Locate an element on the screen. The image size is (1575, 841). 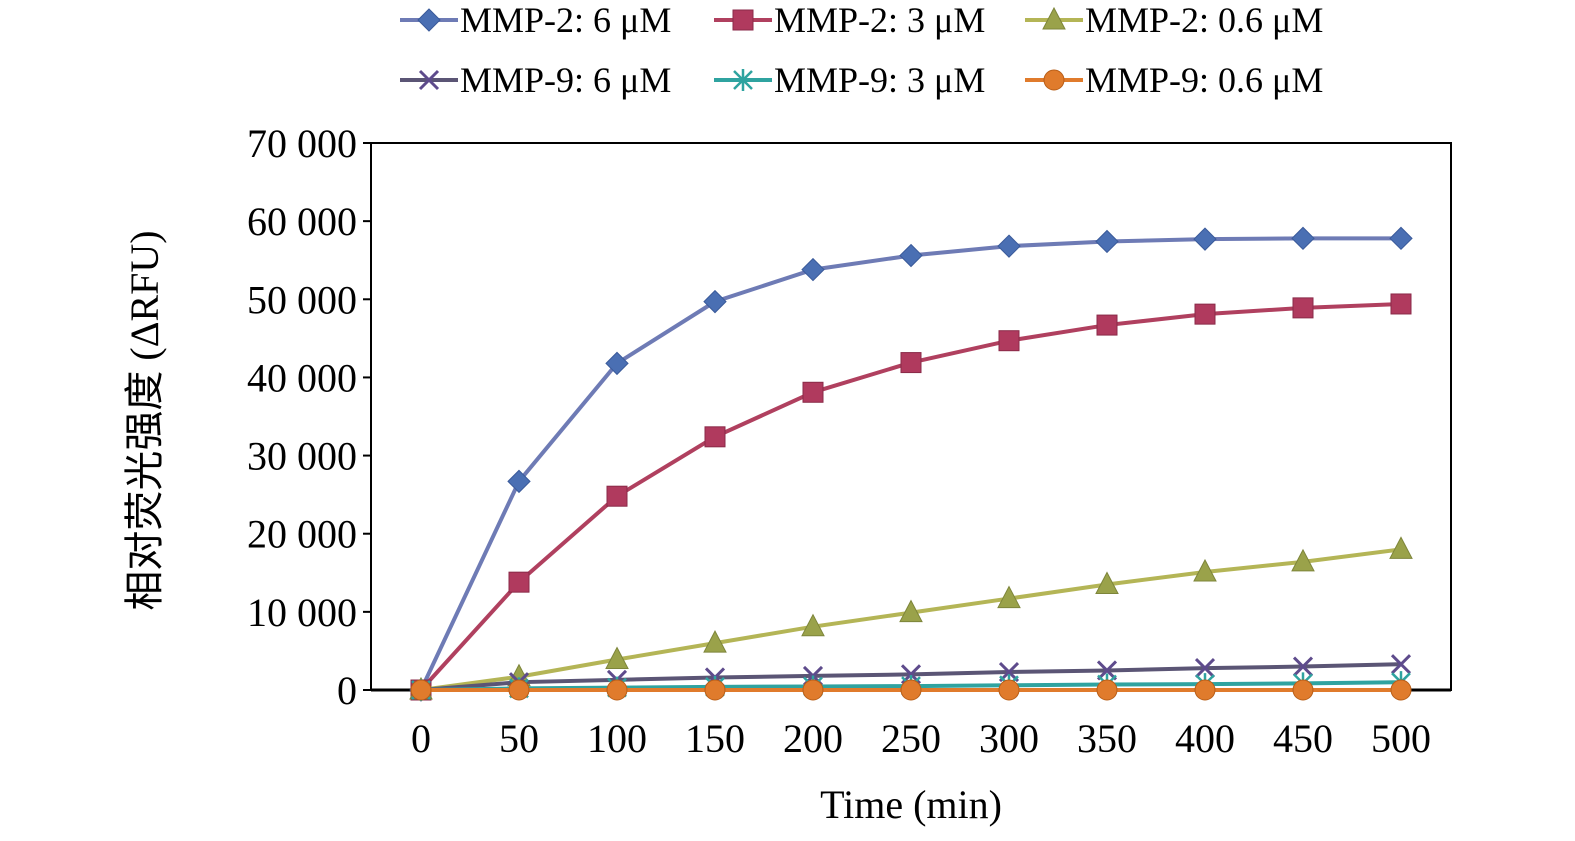
legend-item: MMP-9: 3 μM is located at coordinates (849, 80).